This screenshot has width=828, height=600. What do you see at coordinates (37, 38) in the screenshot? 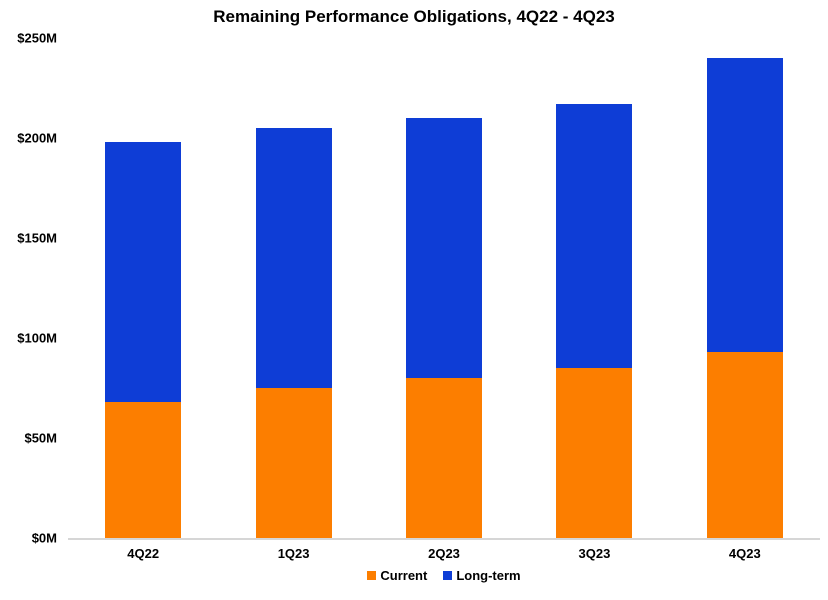
I see `y-tick-label: $250M` at bounding box center [37, 38].